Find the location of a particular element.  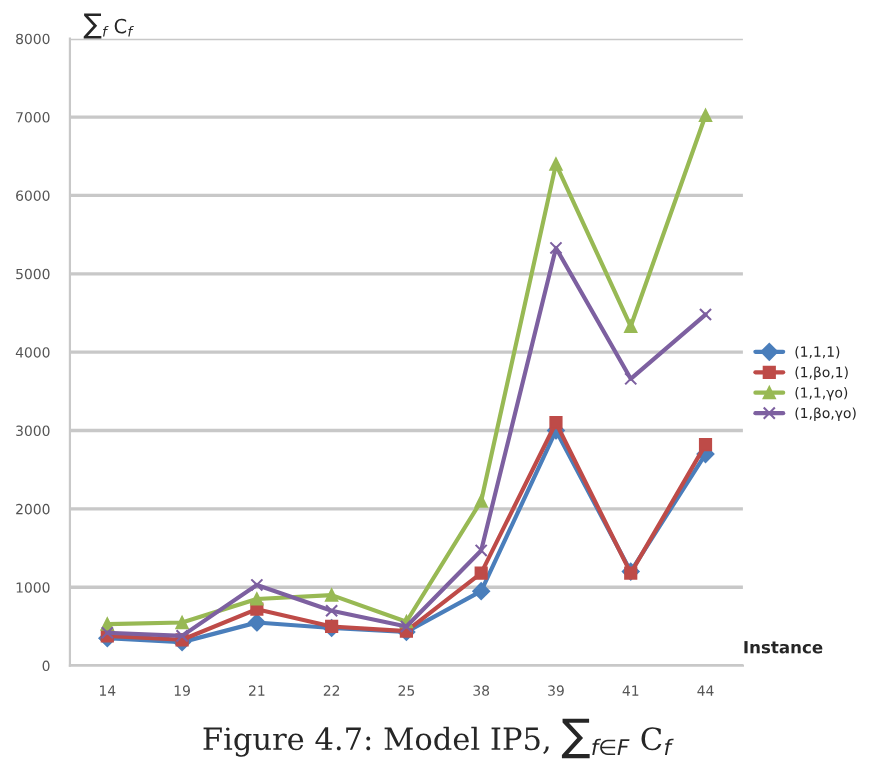

caption: Figure 4.7: Model IP5, ∑$_{f∈F}$ C$_{f}$ is located at coordinates (438, 738).